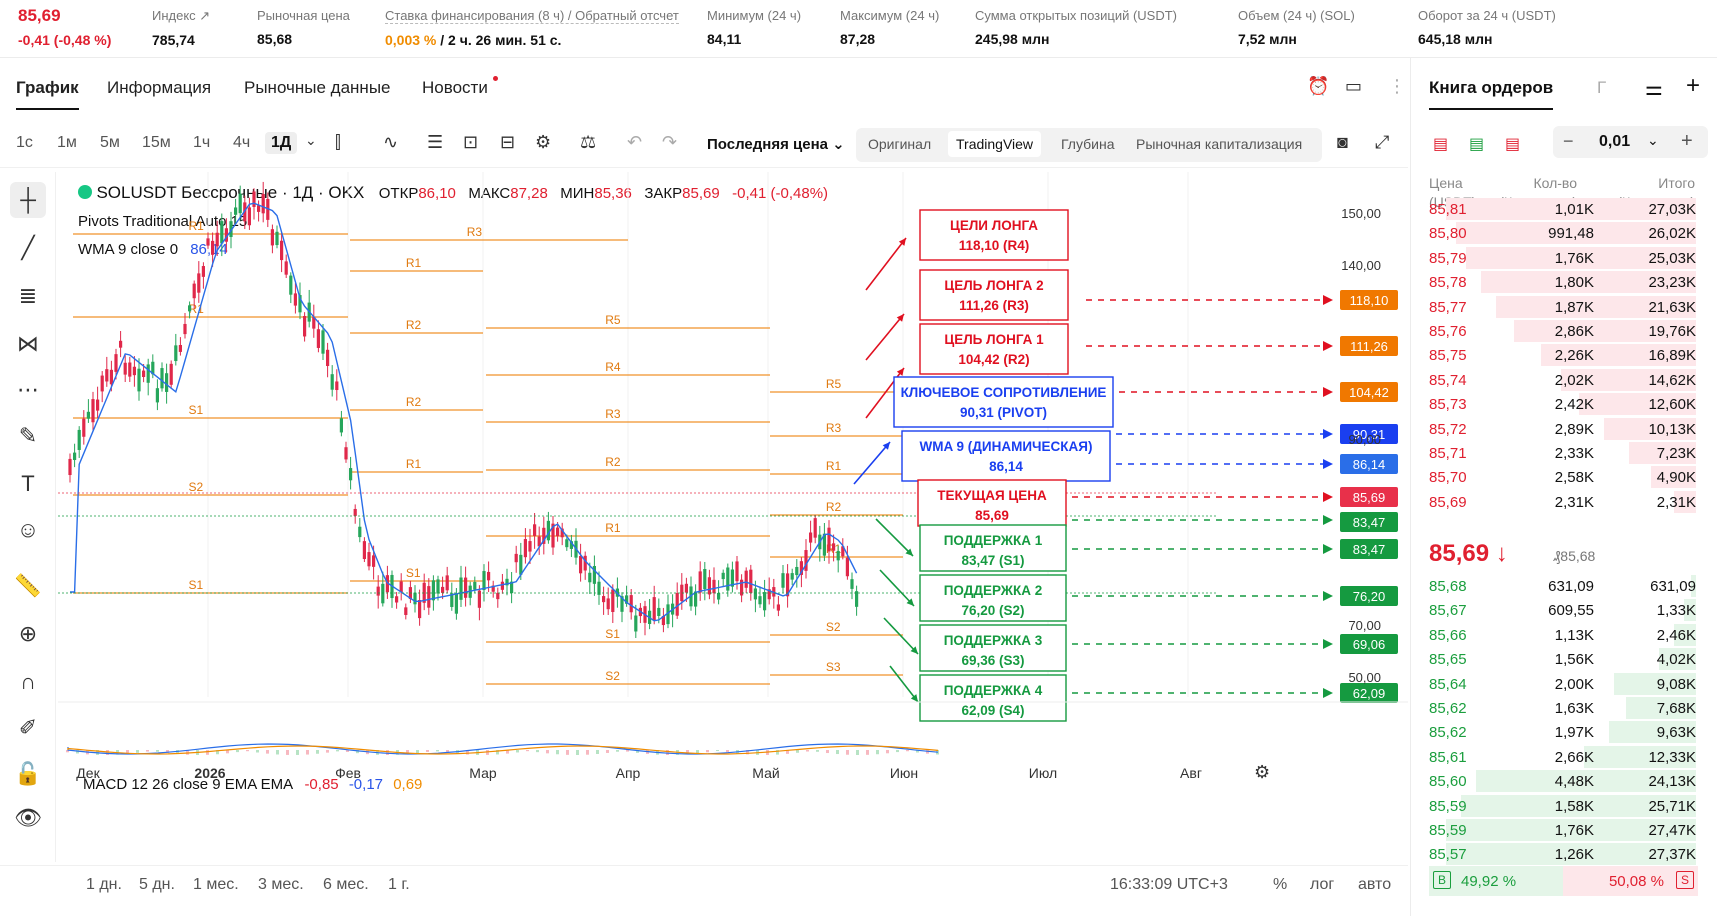 The width and height of the screenshot is (1717, 916). I want to click on tab-news: Новости, so click(455, 87).